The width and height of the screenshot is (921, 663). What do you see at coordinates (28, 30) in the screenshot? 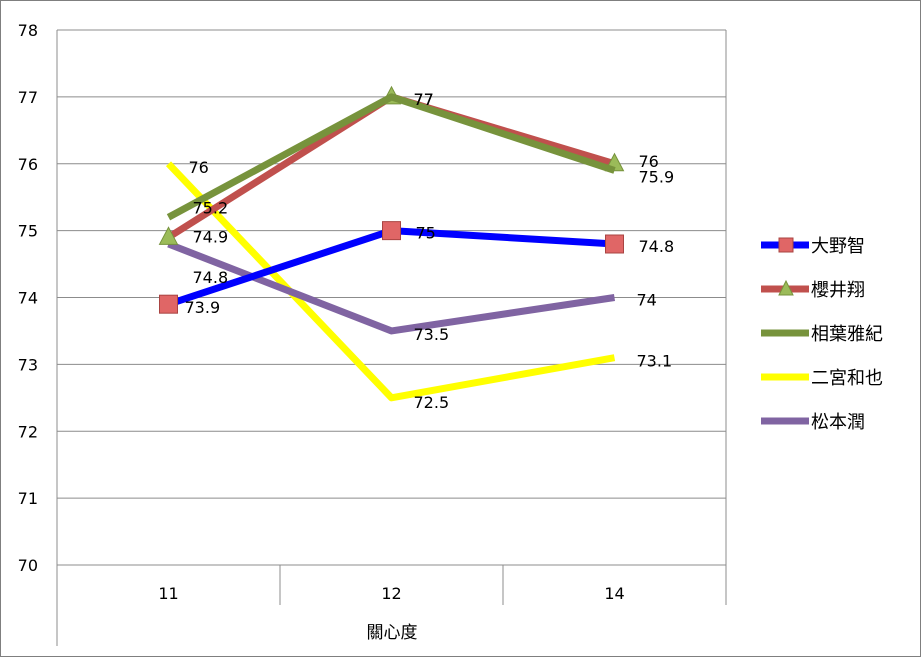
I see `y-tick-label: 78` at bounding box center [28, 30].